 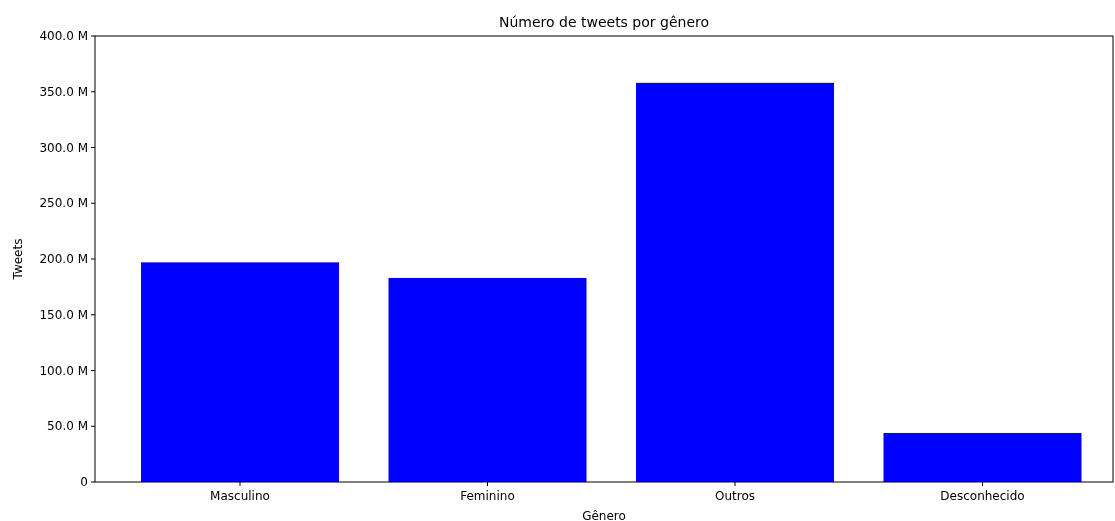 What do you see at coordinates (18, 259) in the screenshot?
I see `y-axis-title: Tweets` at bounding box center [18, 259].